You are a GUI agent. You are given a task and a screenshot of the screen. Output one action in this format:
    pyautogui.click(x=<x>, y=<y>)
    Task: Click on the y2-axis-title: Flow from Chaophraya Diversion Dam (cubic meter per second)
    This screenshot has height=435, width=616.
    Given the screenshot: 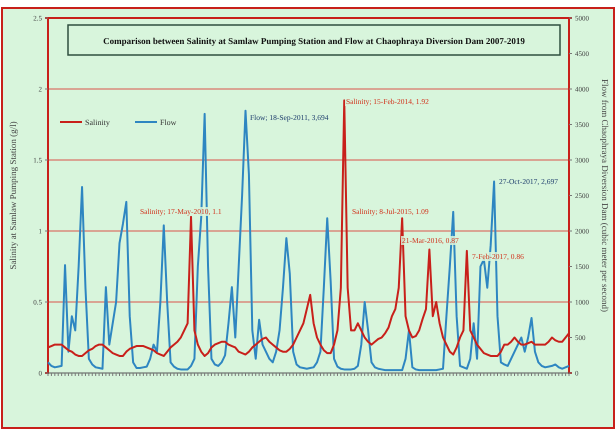 What is the action you would take?
    pyautogui.click(x=605, y=195)
    